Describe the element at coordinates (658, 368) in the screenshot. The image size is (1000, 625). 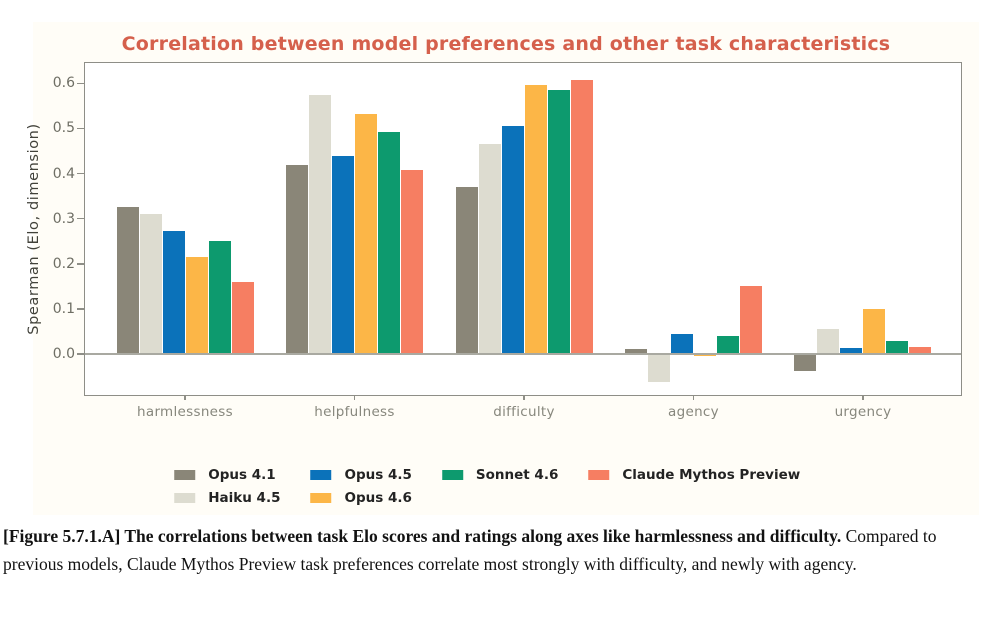
I see `bar-haiku-4-5-agency` at that location.